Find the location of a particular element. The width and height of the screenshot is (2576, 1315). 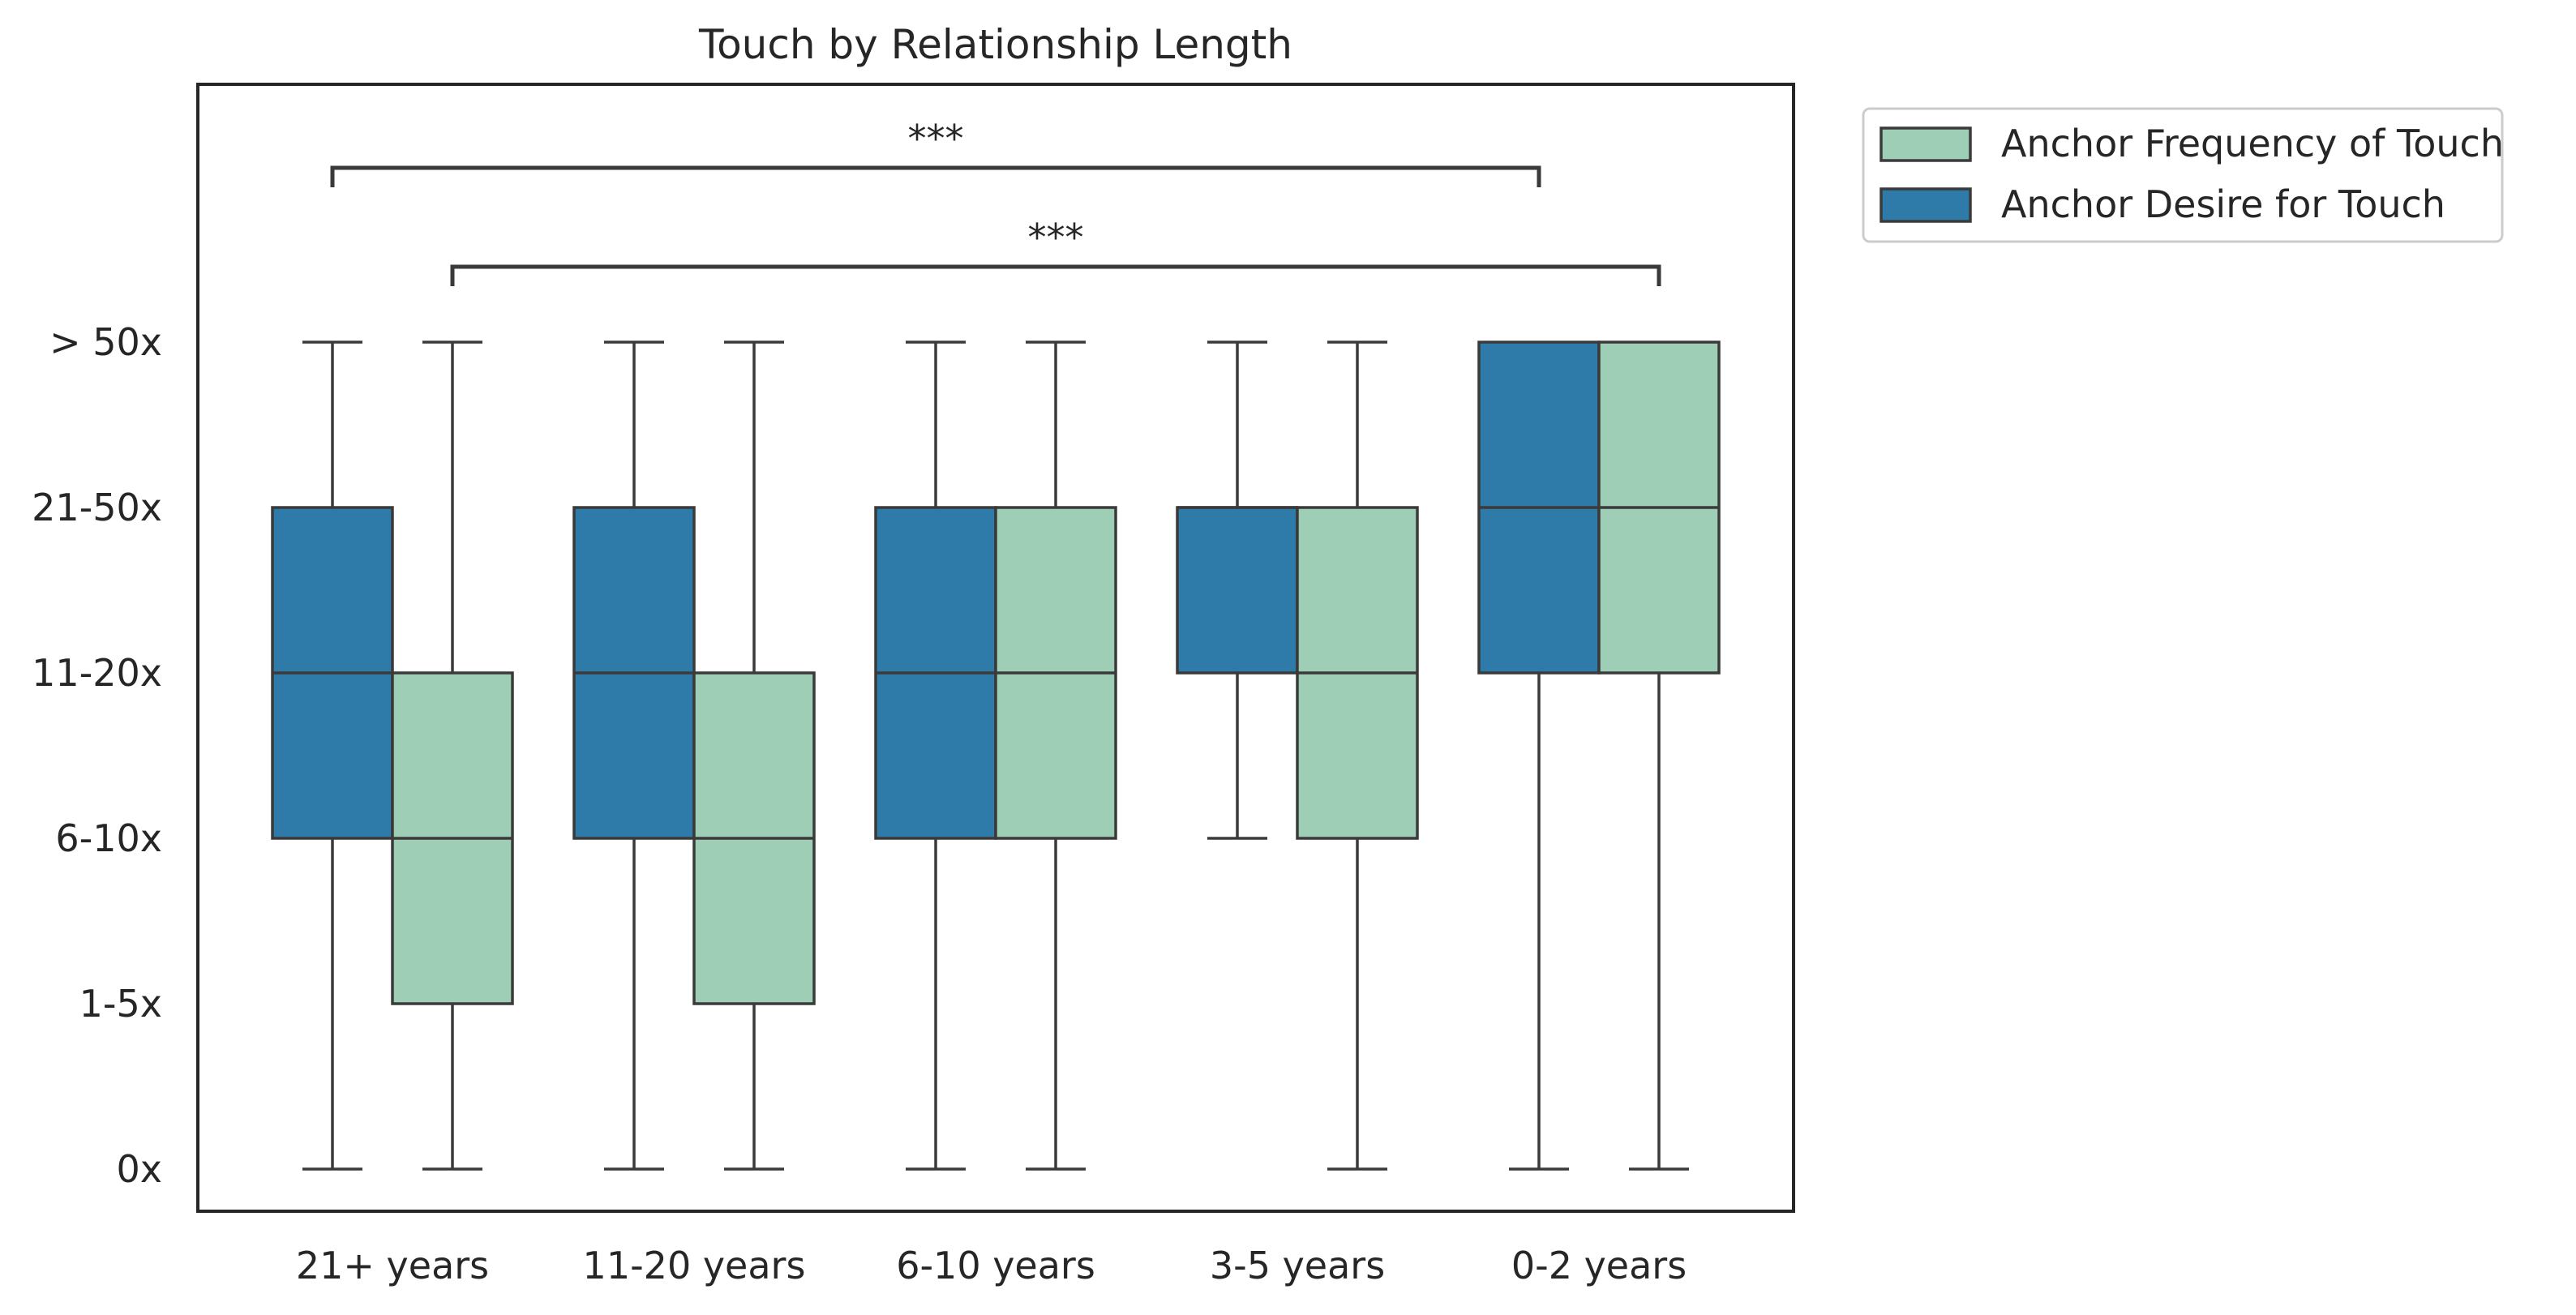

significance-brackets: *** *** is located at coordinates (995, 201).